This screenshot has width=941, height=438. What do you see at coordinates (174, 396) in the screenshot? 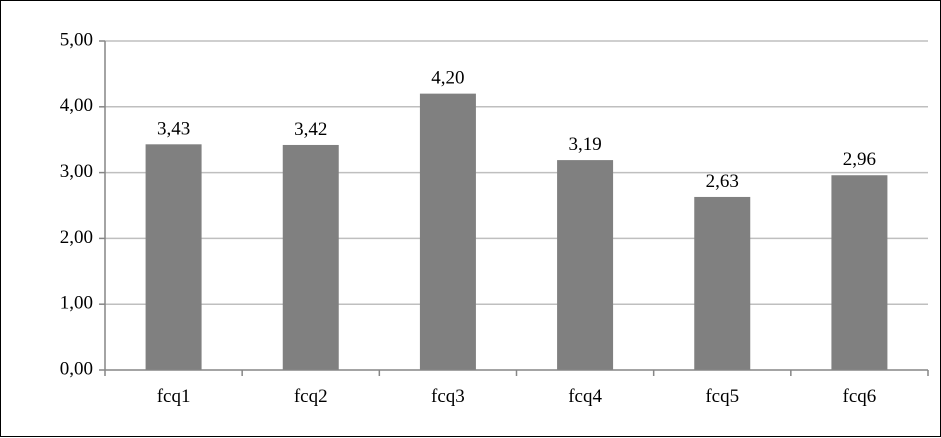
I see `category-label: fcq1` at bounding box center [174, 396].